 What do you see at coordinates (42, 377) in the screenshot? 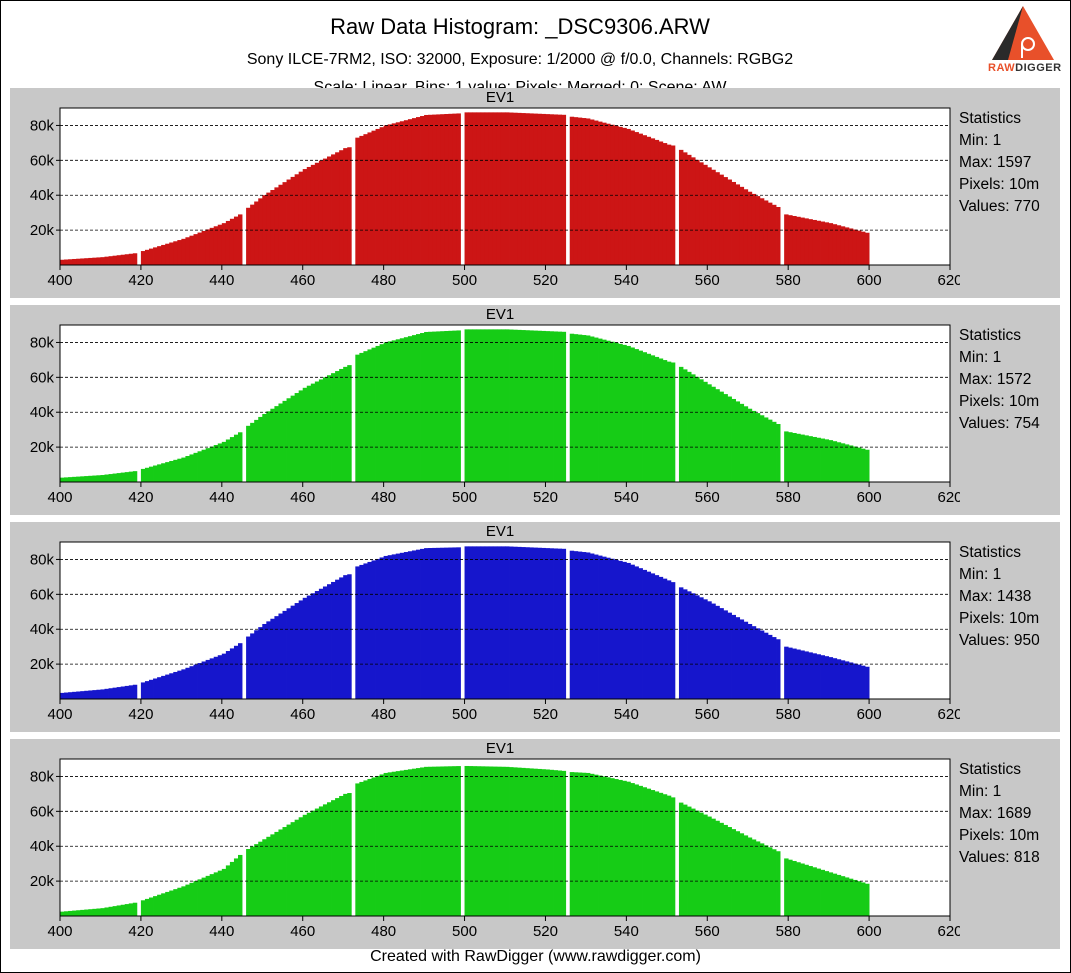
I see `y-tick-label: 60k` at bounding box center [42, 377].